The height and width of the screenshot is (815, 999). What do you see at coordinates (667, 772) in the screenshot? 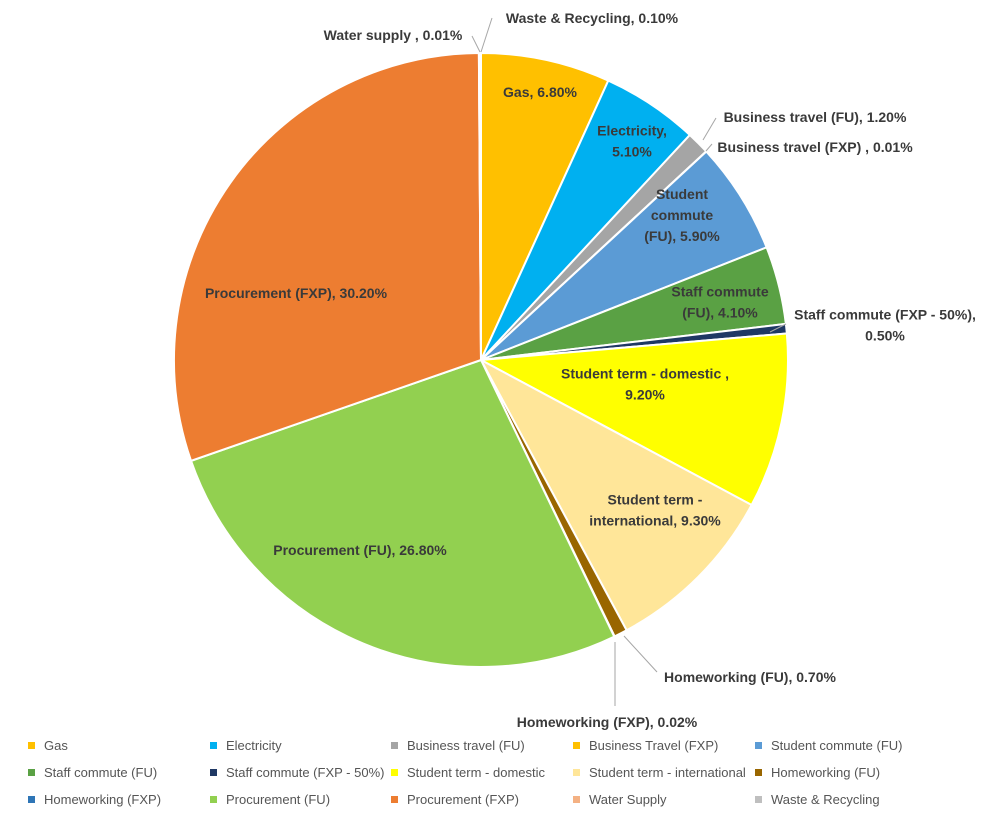
I see `legend-label: Student term - international` at bounding box center [667, 772].